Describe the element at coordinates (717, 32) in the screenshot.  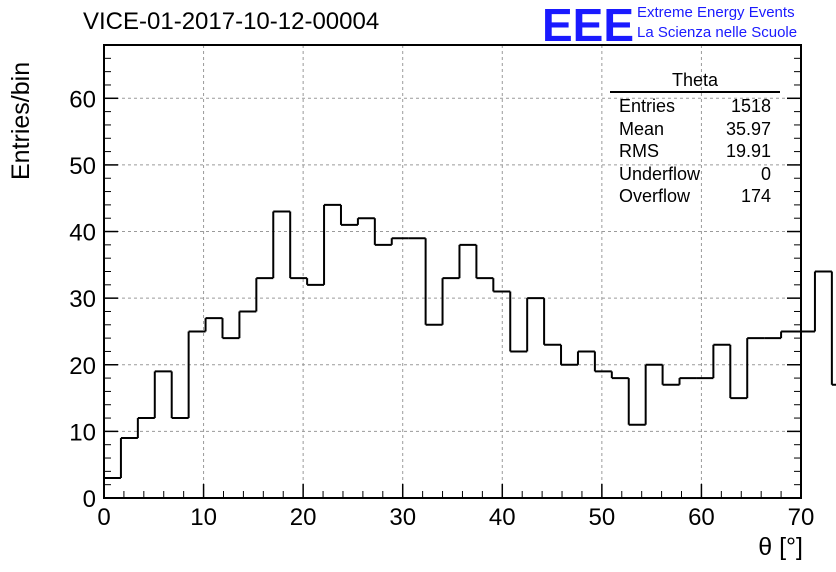
I see `logo-line-2: La Scienza nelle Scuole` at that location.